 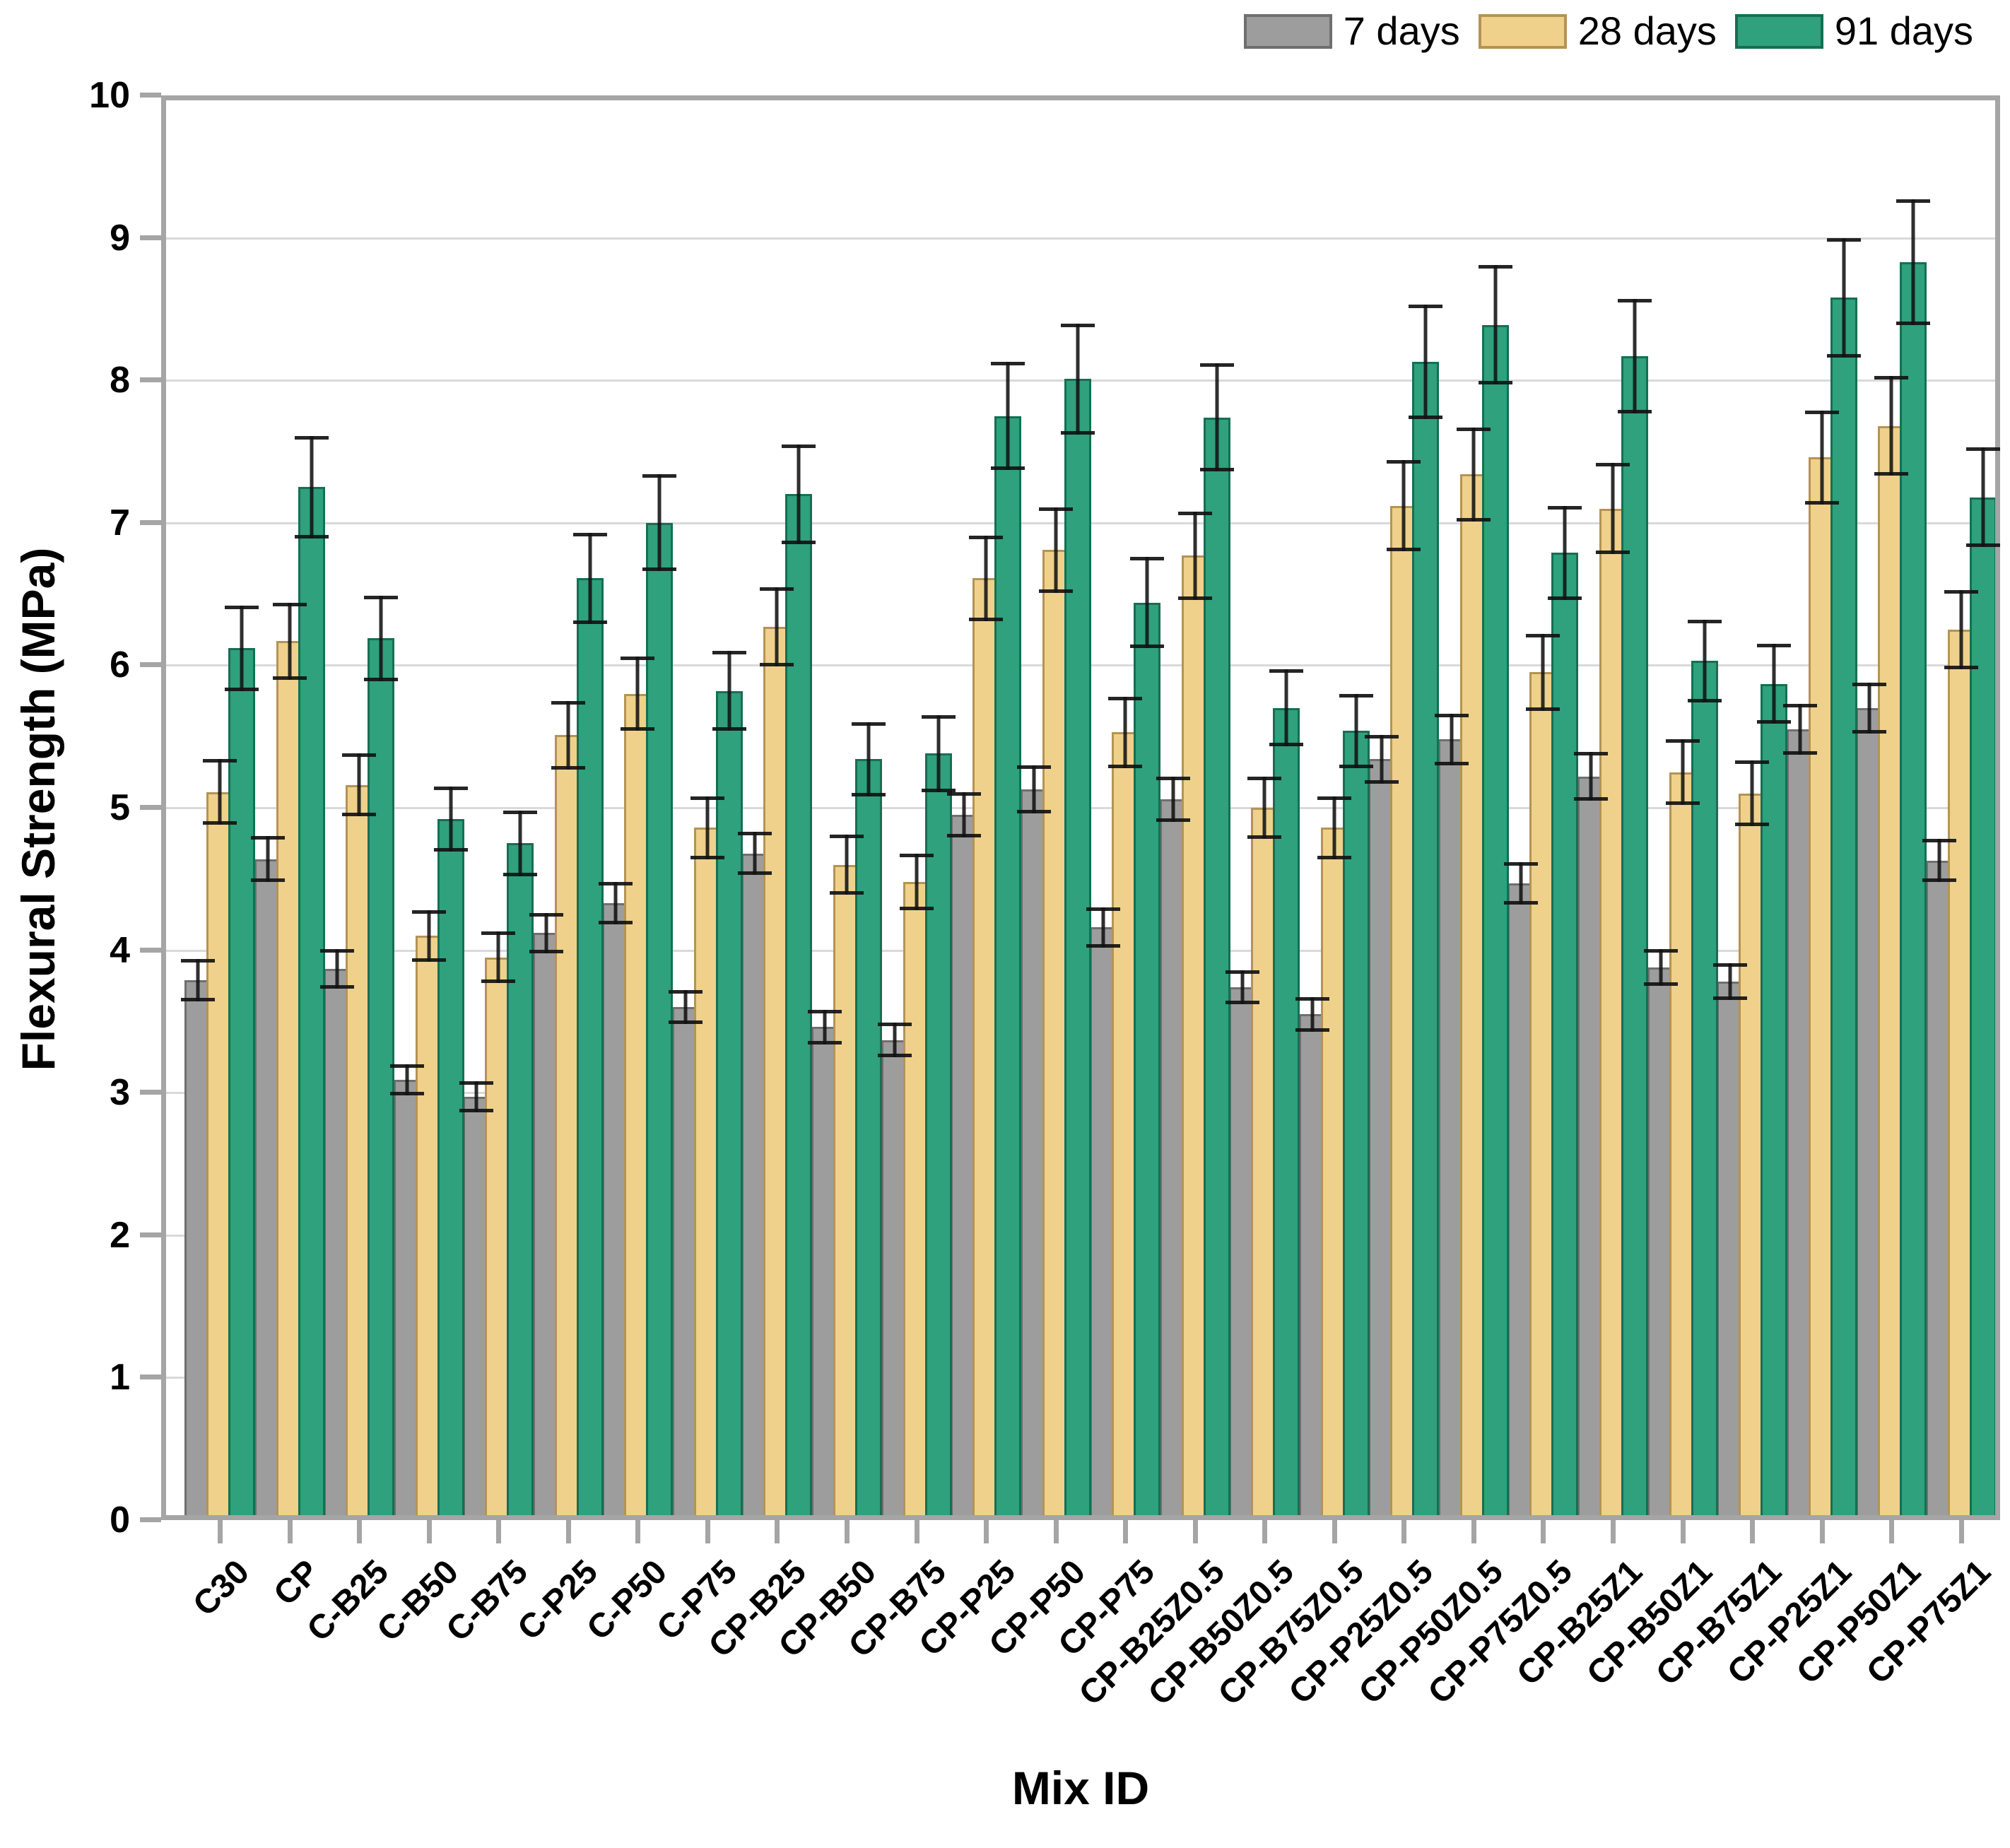 What do you see at coordinates (1774, 684) in the screenshot?
I see `error-bar-91days-CP-B75Z1` at bounding box center [1774, 684].